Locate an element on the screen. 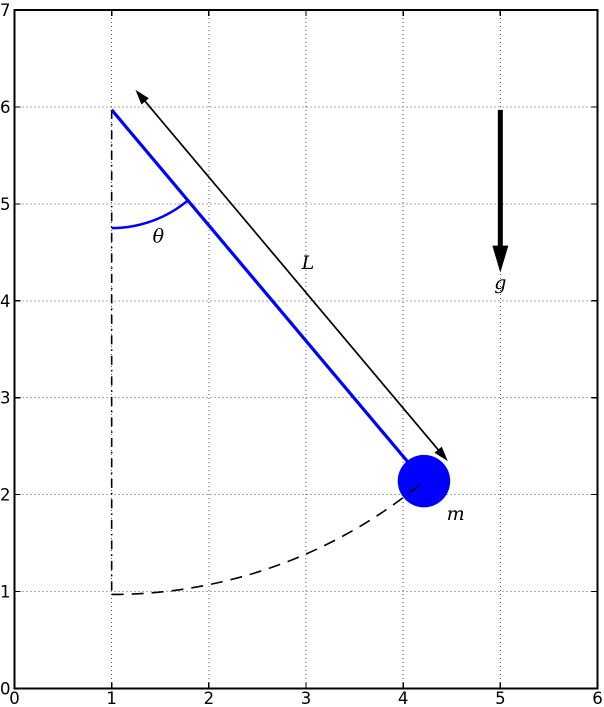 The width and height of the screenshot is (604, 707). x-tick-label-4: 4 is located at coordinates (403, 698).